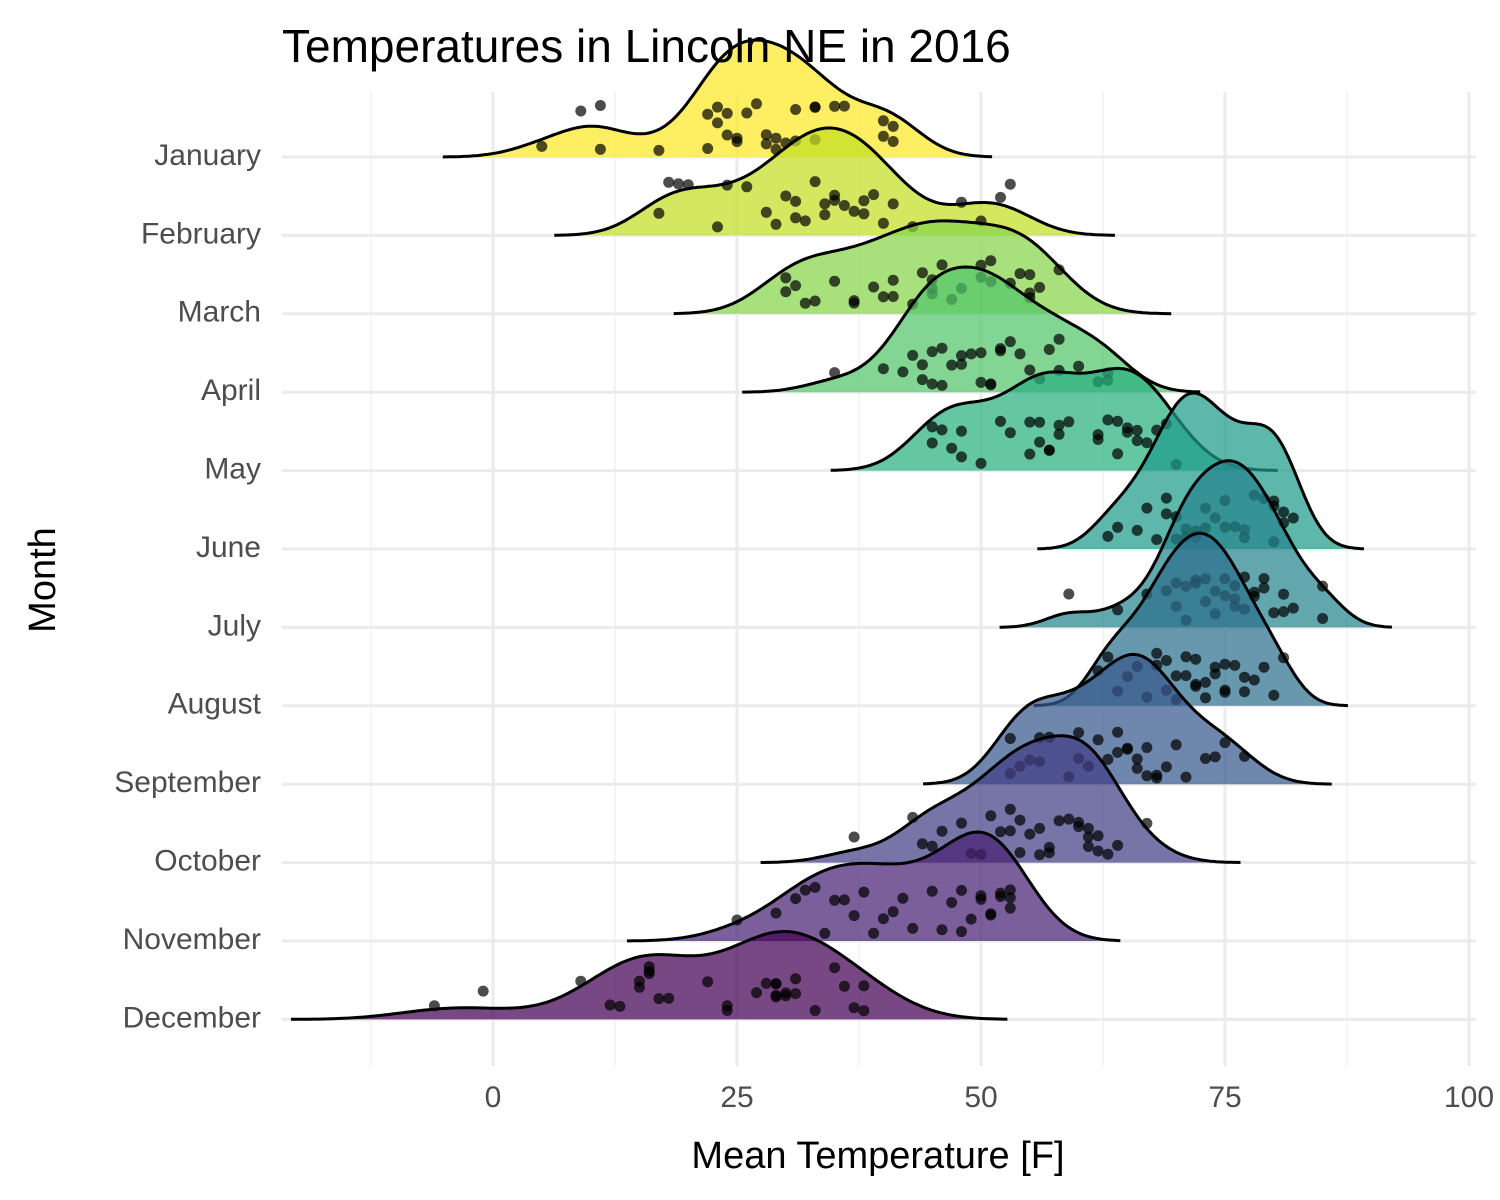  What do you see at coordinates (493, 1097) in the screenshot?
I see `x-tick-label: 0` at bounding box center [493, 1097].